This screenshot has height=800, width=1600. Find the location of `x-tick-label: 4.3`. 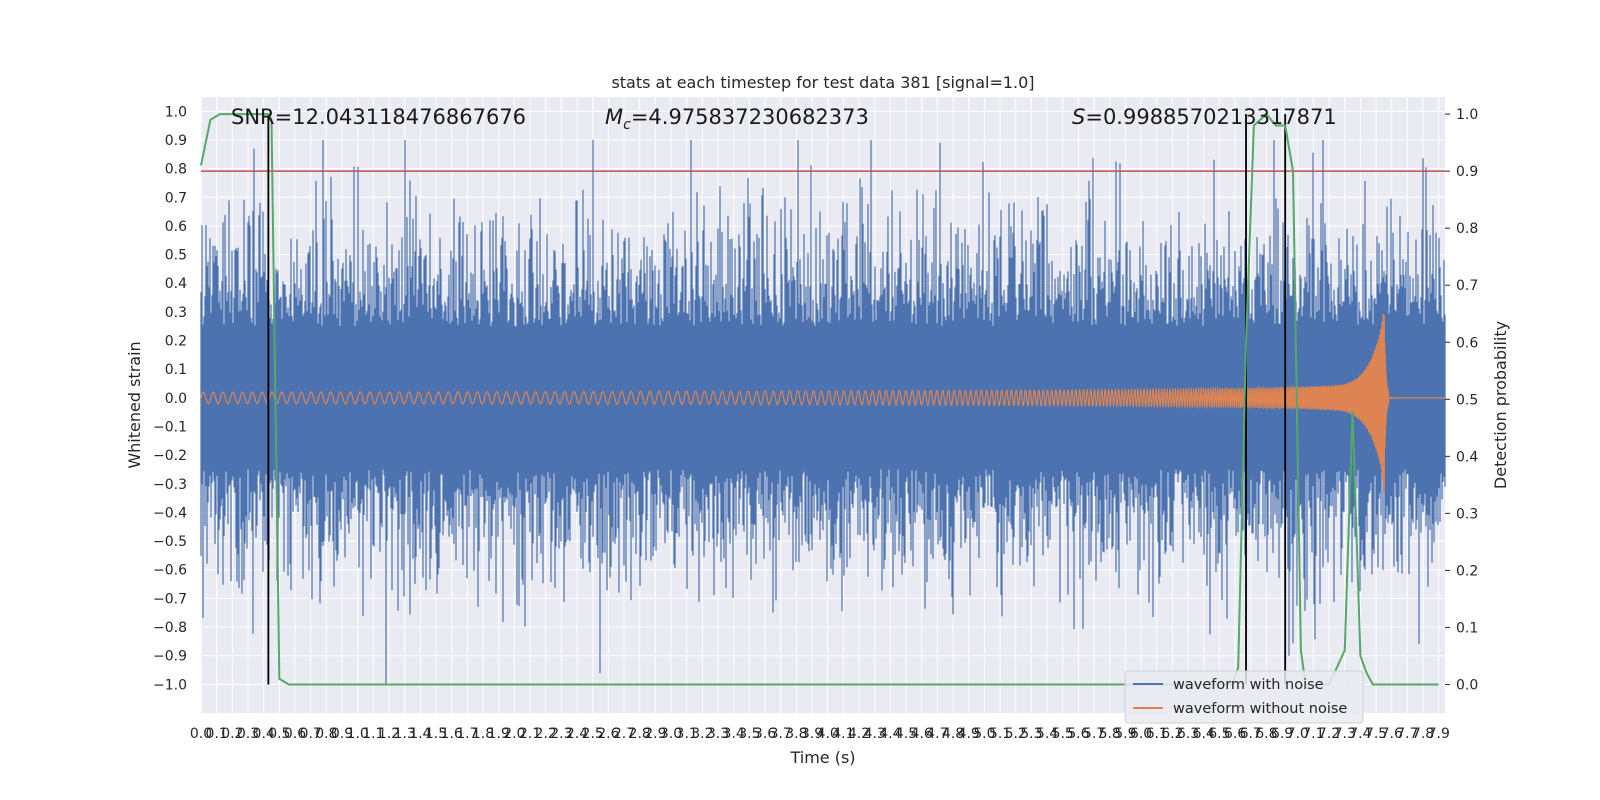

x-tick-label: 4.3 is located at coordinates (875, 734).